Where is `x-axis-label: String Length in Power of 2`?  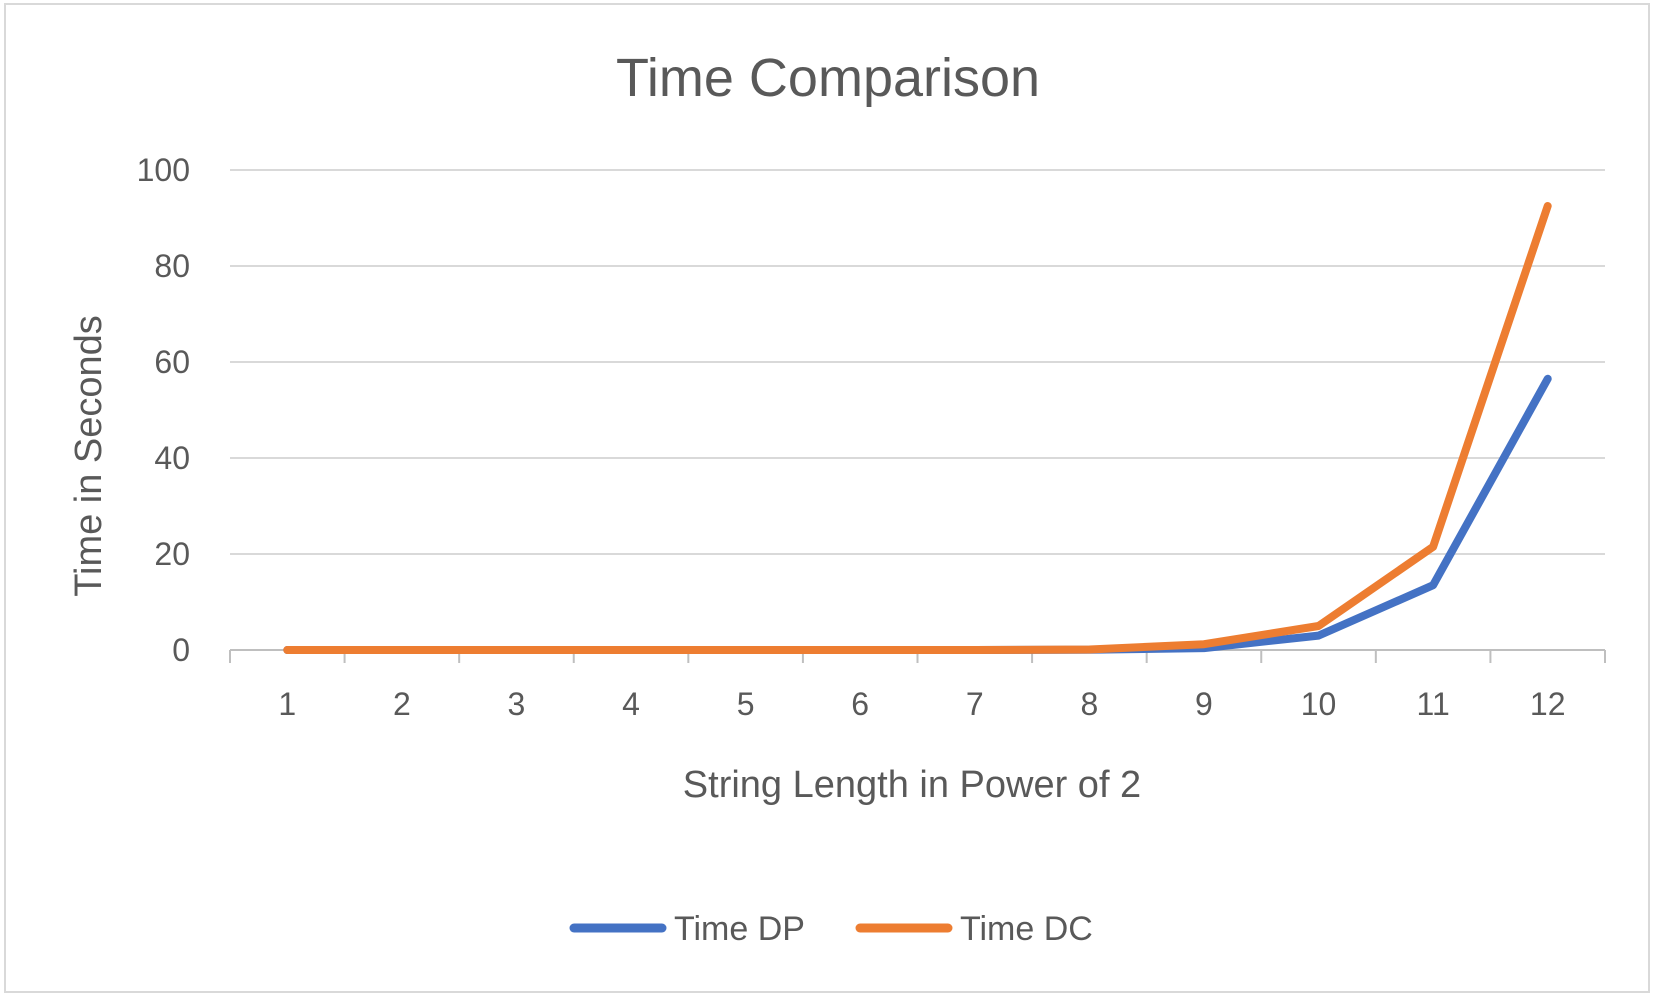 x-axis-label: String Length in Power of 2 is located at coordinates (912, 785).